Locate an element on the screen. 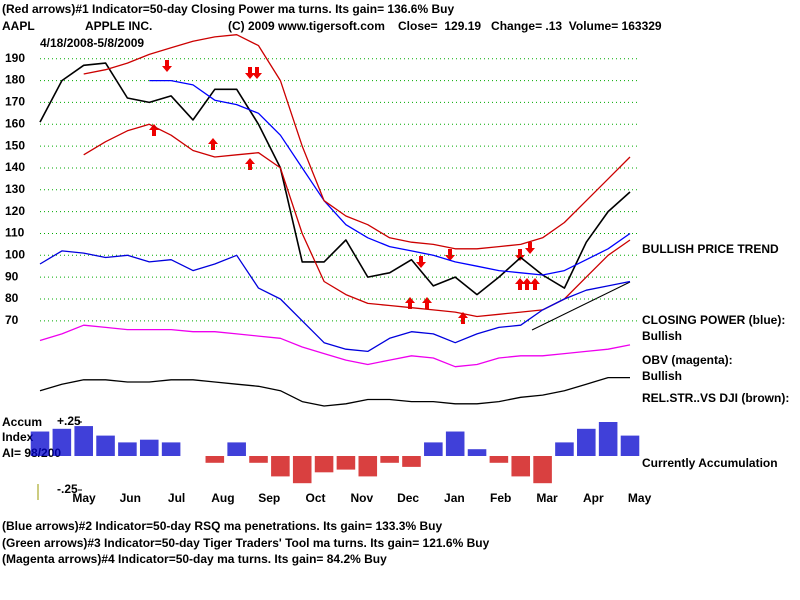  quote: Close= 129.19 Change= .13 Volume= 163329 is located at coordinates (530, 26).